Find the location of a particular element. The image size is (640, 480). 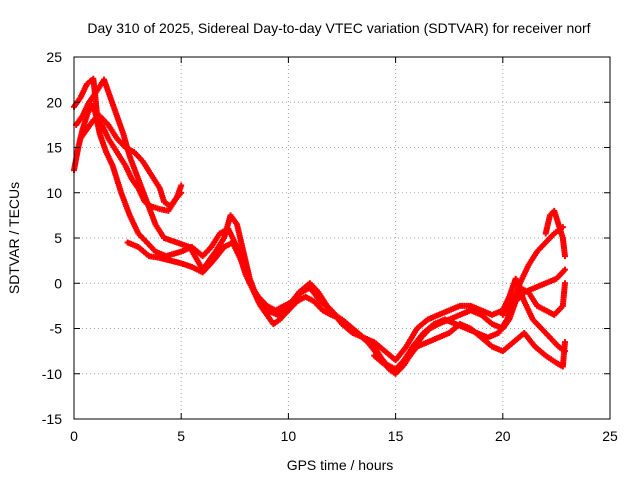

y-tick-label: 15 is located at coordinates (54, 148).